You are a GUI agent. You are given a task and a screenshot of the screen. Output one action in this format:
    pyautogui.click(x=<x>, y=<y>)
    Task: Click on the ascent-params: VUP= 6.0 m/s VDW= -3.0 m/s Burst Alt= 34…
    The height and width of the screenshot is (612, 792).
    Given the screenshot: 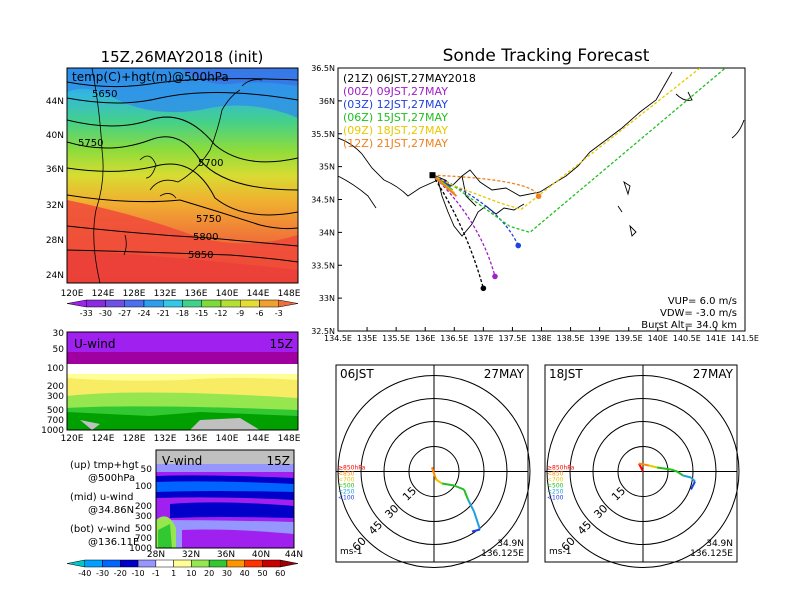 What is the action you would take?
    pyautogui.click(x=689, y=313)
    